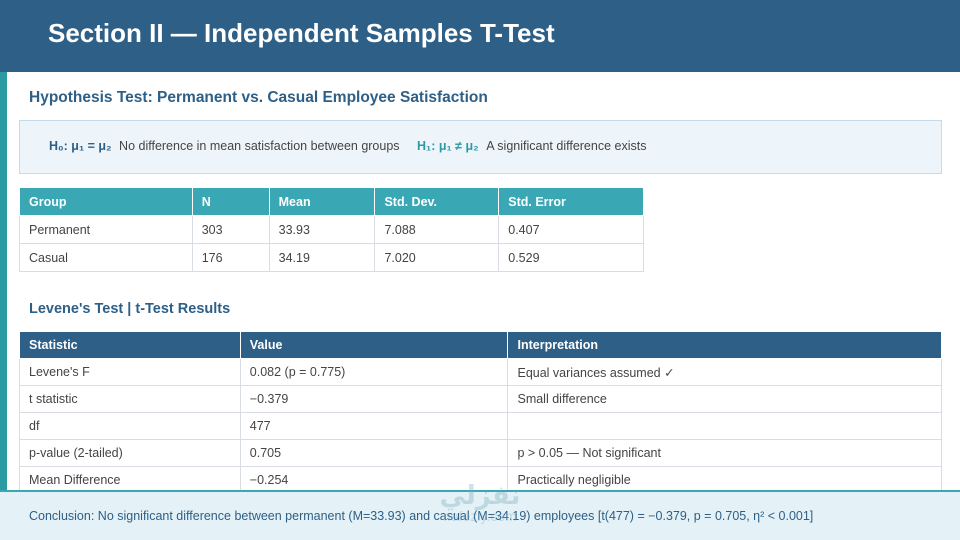 The height and width of the screenshot is (540, 960). Describe the element at coordinates (566, 146) in the screenshot. I see `alt-hypothesis-text: A significant difference exists` at that location.